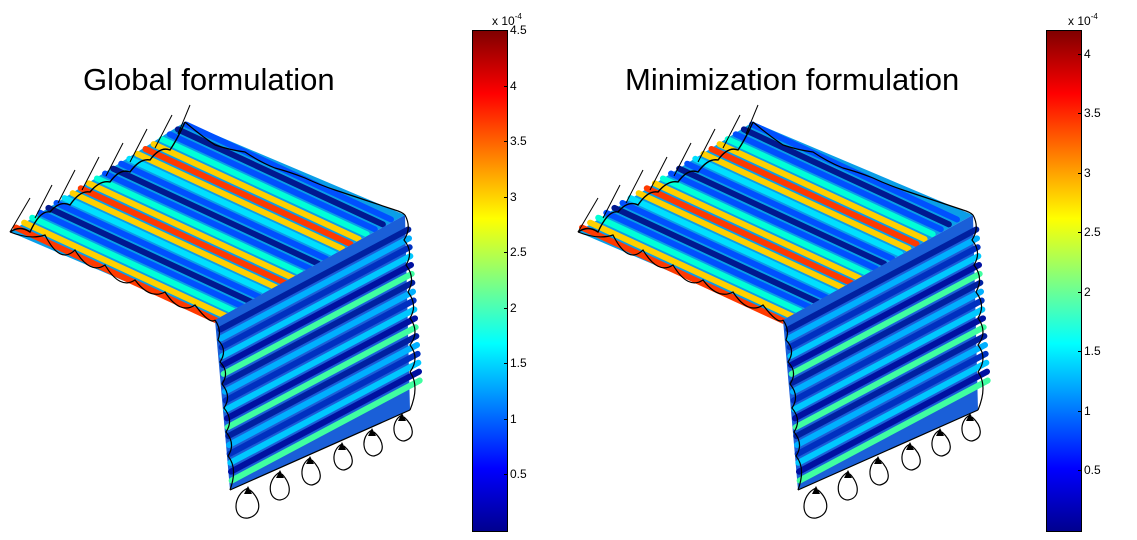 This screenshot has height=540, width=1137. Describe the element at coordinates (518, 363) in the screenshot. I see `colorbar-tick-label: 1.5` at that location.